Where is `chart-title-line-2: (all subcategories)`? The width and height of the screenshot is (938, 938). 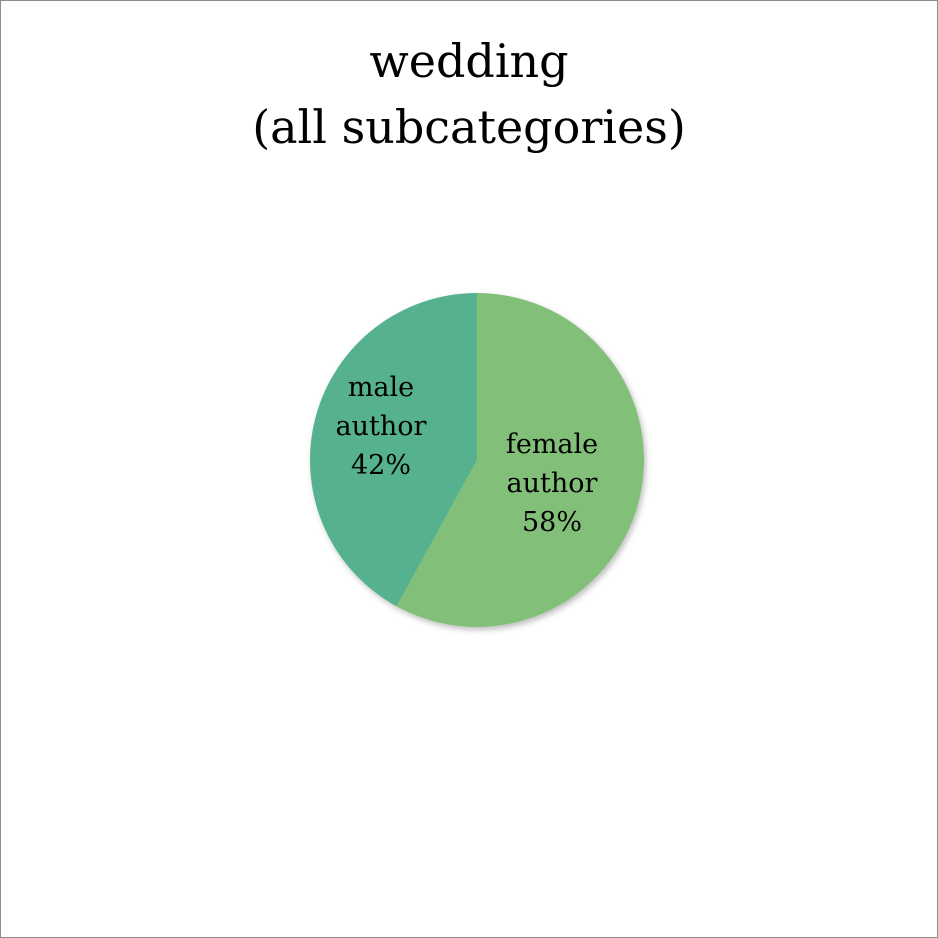 chart-title-line-2: (all subcategories) is located at coordinates (469, 127).